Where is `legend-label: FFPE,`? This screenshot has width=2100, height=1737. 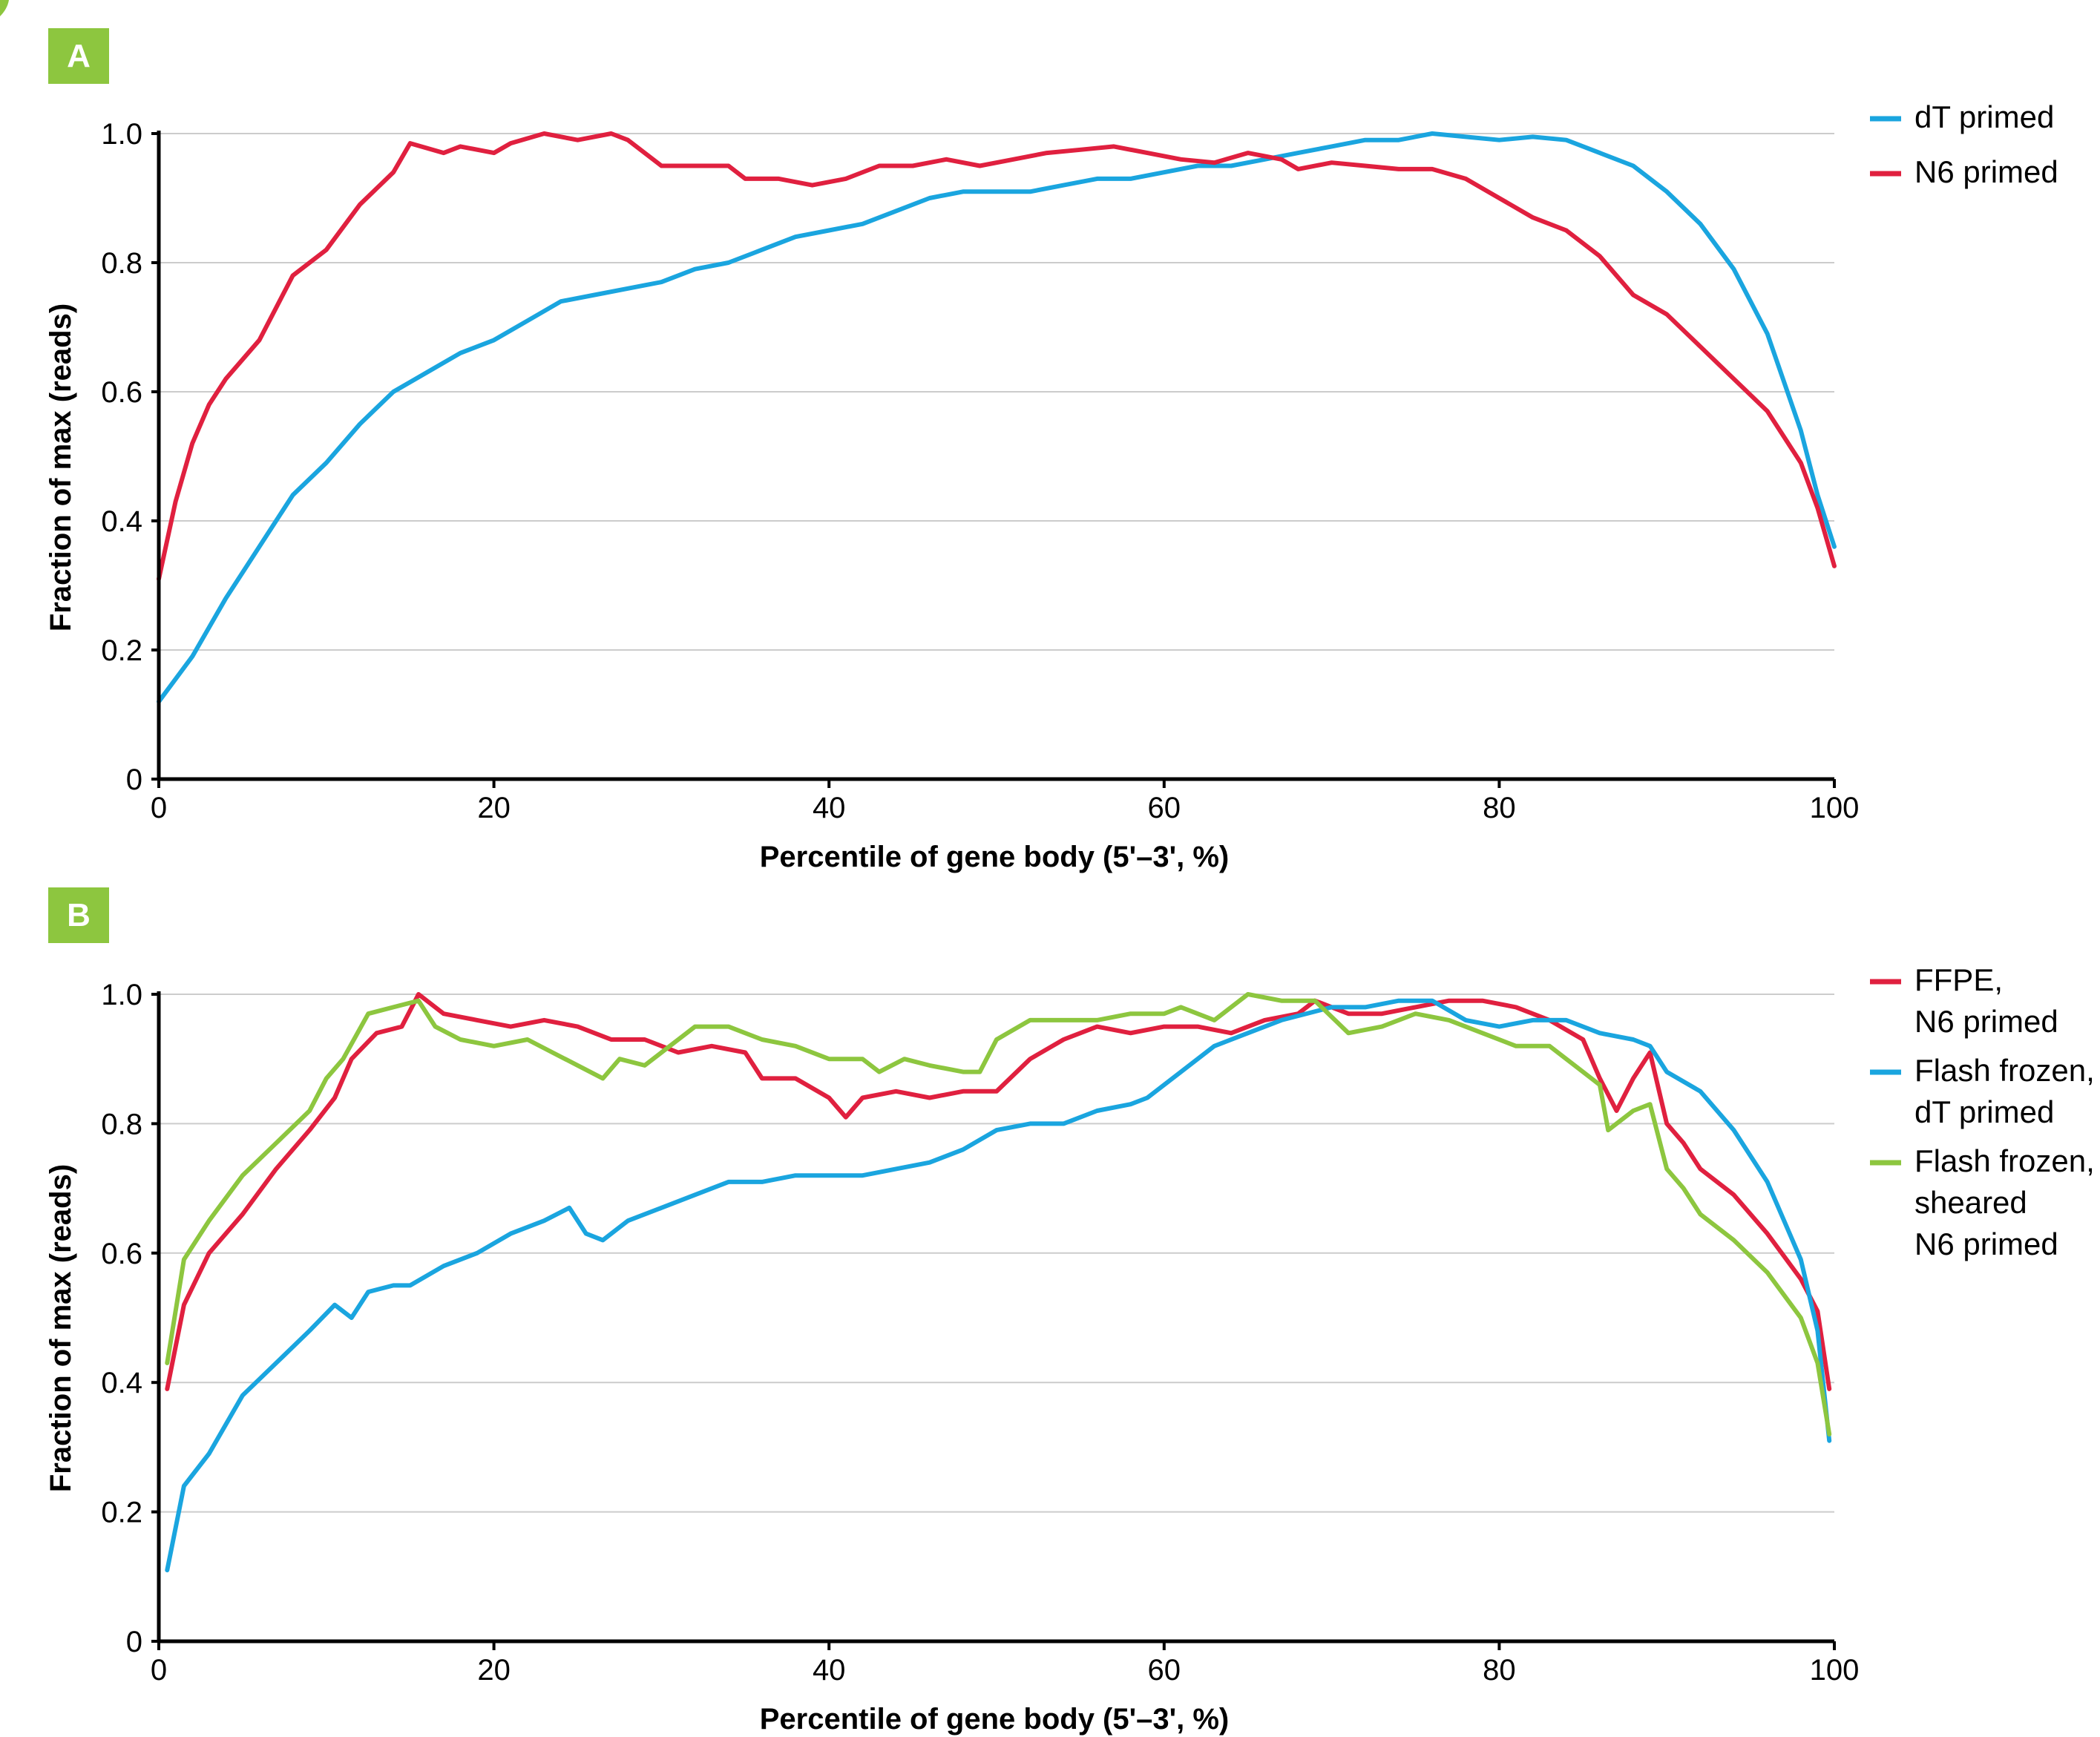 legend-label: FFPE, is located at coordinates (1959, 979).